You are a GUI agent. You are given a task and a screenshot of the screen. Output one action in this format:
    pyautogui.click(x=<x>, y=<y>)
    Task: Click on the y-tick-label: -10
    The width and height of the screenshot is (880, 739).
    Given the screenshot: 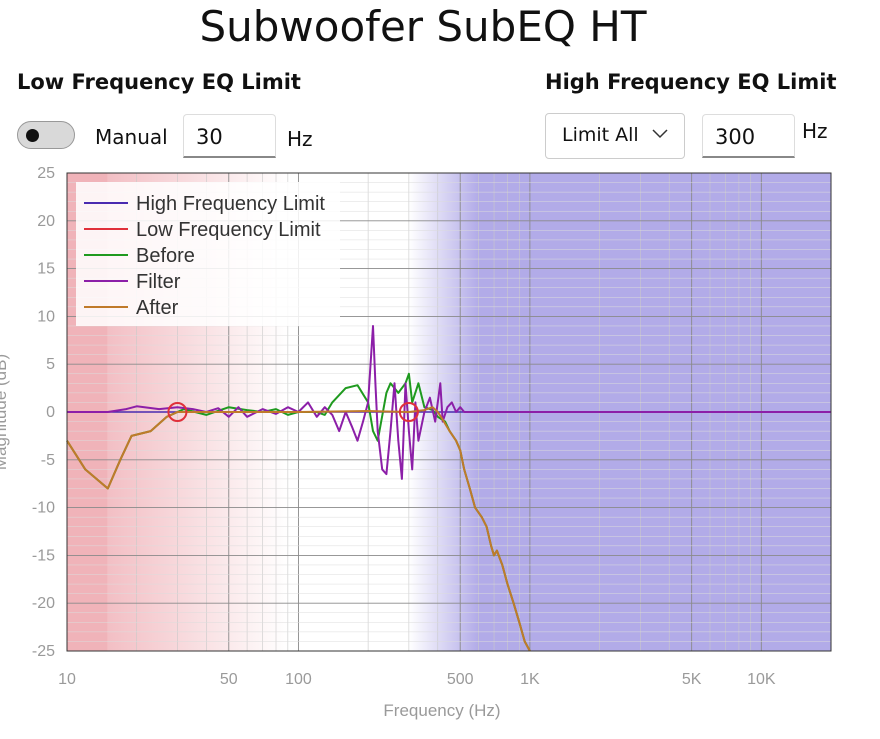 What is the action you would take?
    pyautogui.click(x=43, y=508)
    